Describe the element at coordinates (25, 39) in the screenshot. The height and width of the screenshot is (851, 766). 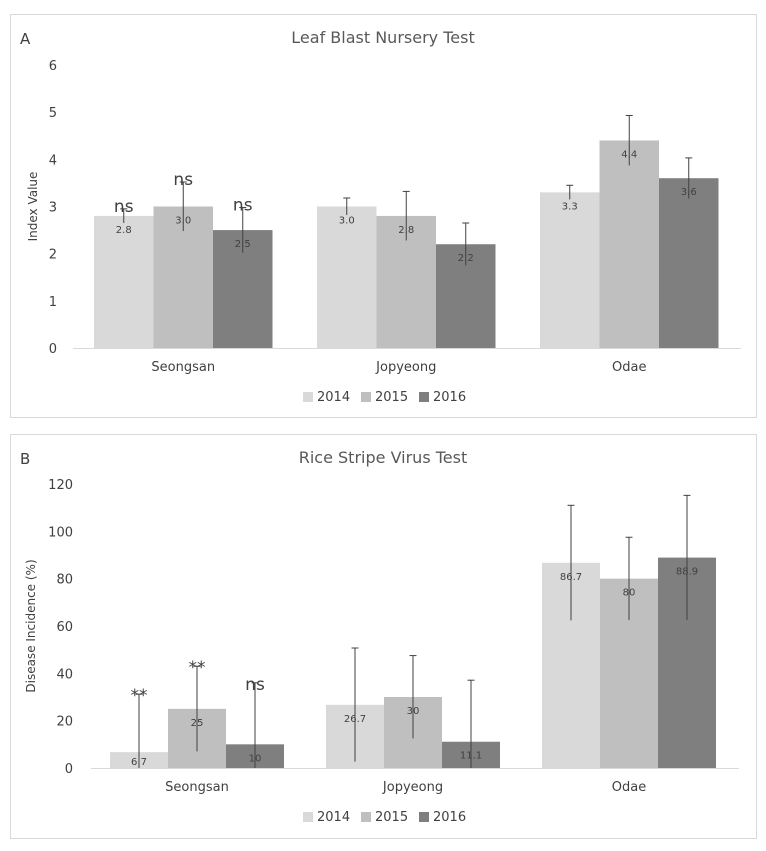
I see `panel-label: A` at that location.